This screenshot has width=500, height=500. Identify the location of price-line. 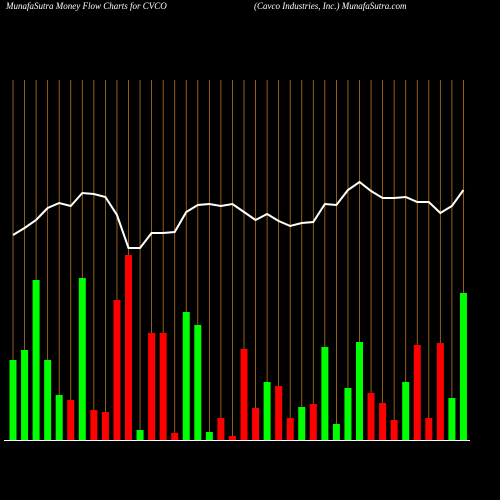
(238, 214).